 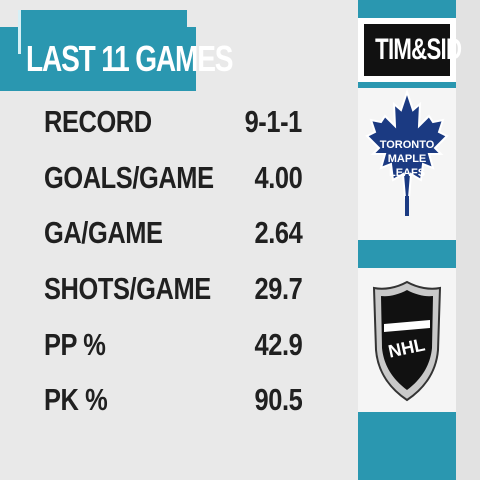 I want to click on stat-row-goals-per-game: GOALS/GAME 4.00, so click(x=170, y=178).